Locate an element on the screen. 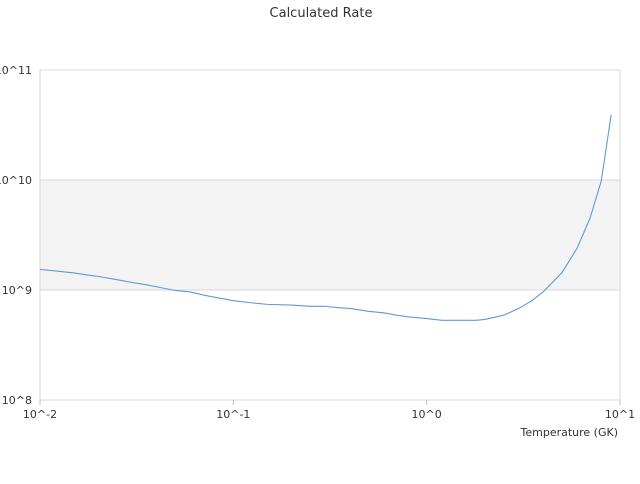 The width and height of the screenshot is (640, 484). chart-title: Calculated Rate is located at coordinates (321, 13).